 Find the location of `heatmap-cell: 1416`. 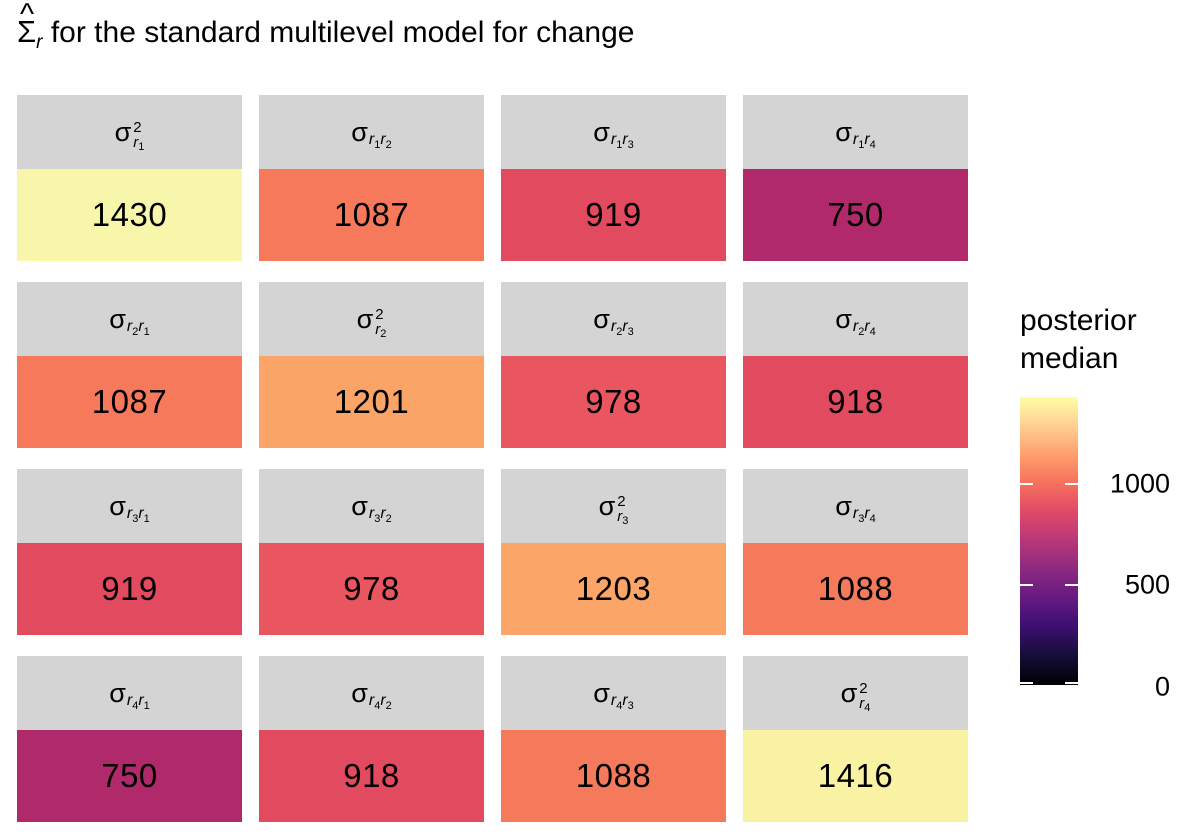

heatmap-cell: 1416 is located at coordinates (855, 776).